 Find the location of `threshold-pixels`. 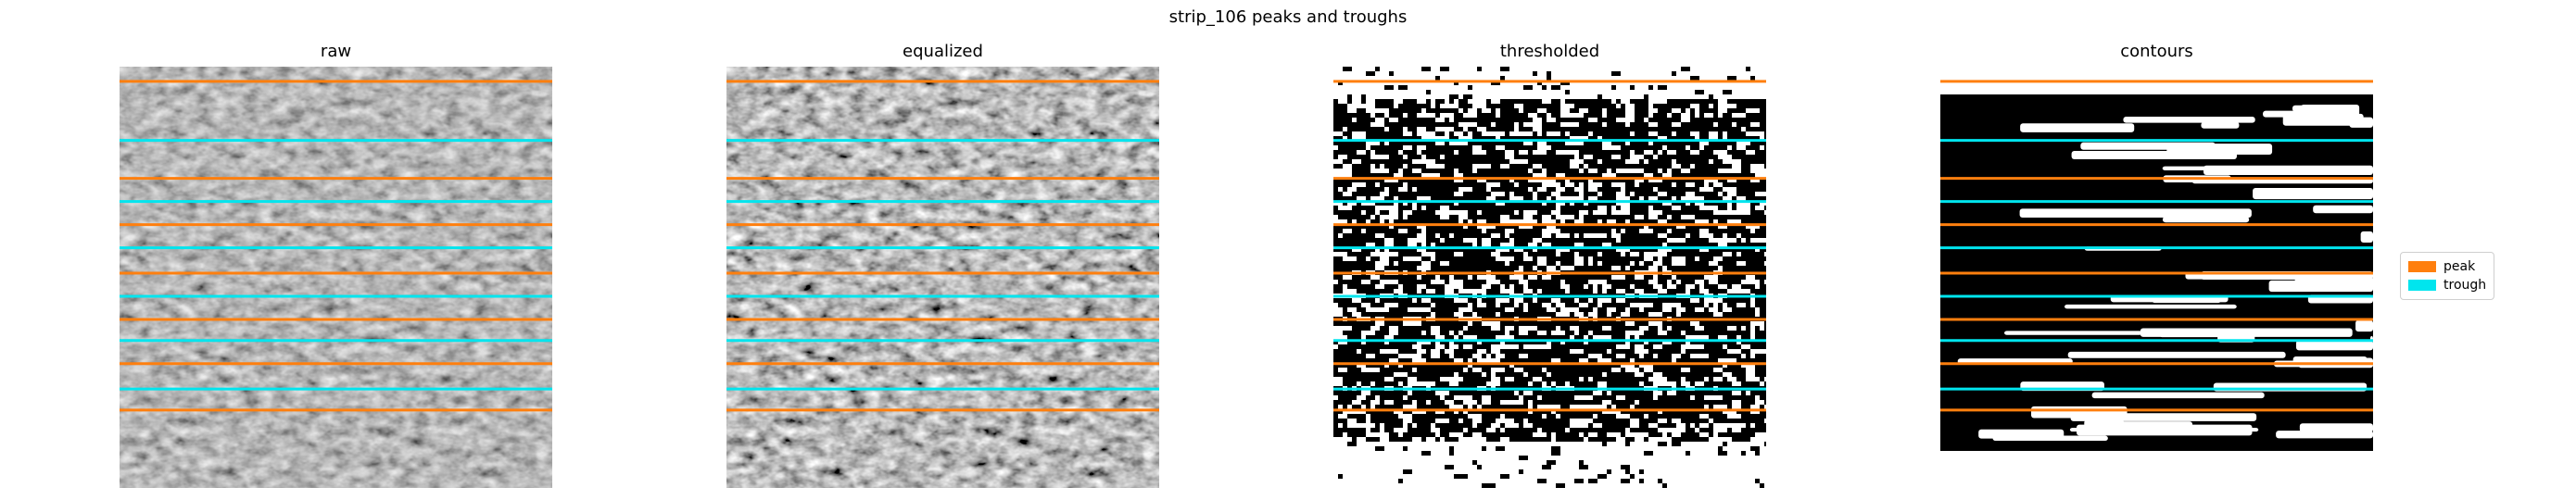

threshold-pixels is located at coordinates (1549, 278).